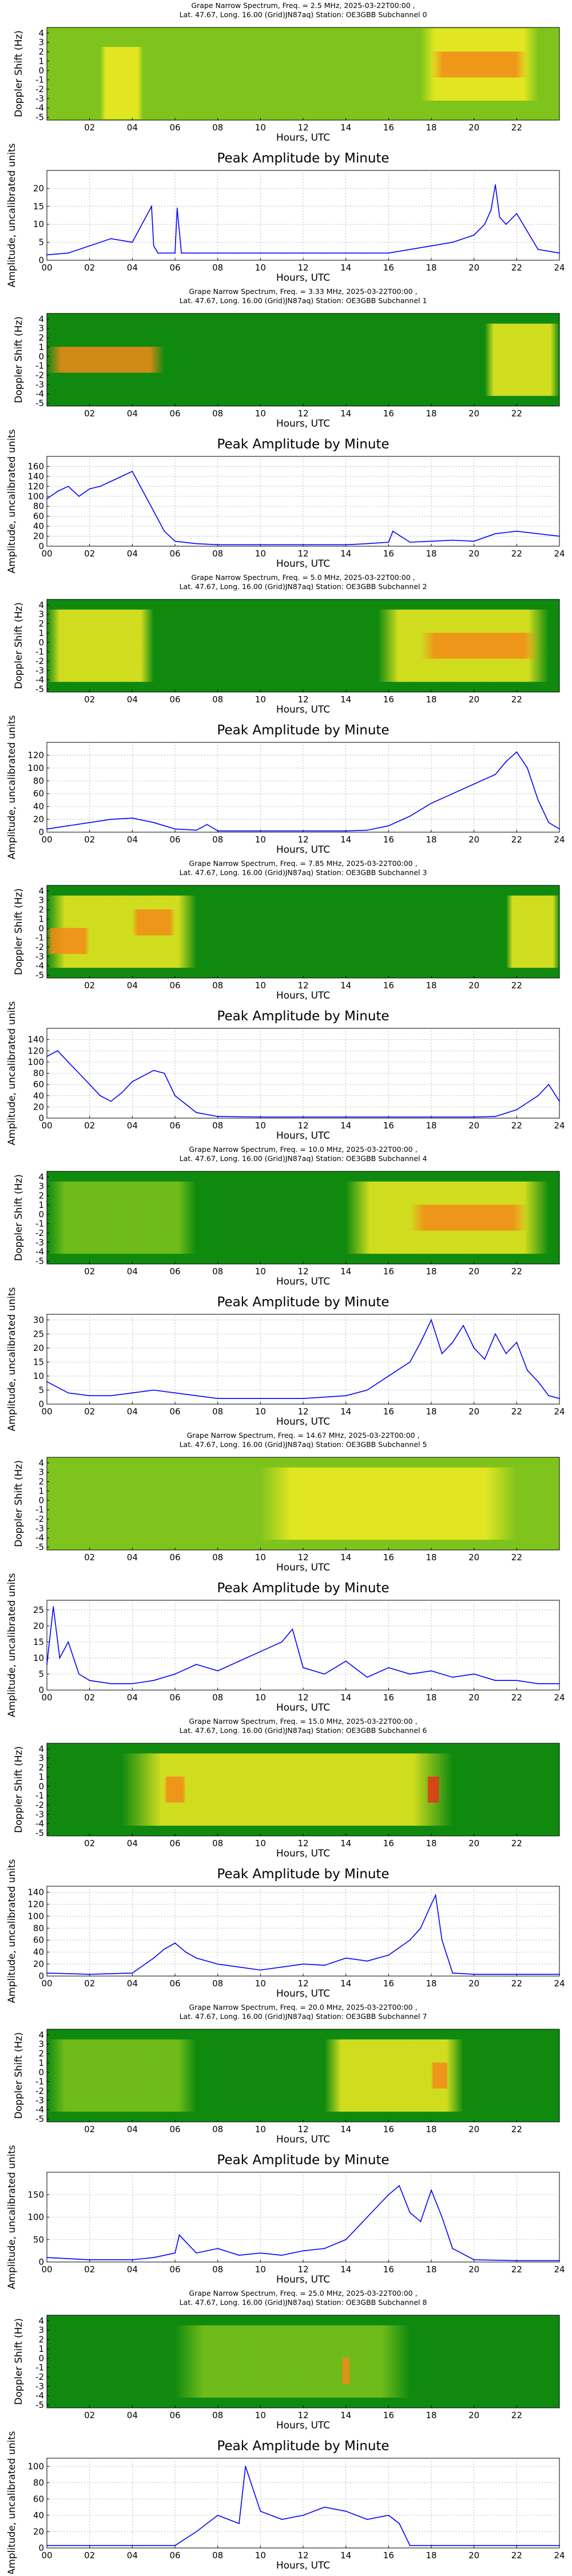 The width and height of the screenshot is (572, 2576). Describe the element at coordinates (217, 699) in the screenshot. I see `spectrum-xtick-label: 08` at that location.